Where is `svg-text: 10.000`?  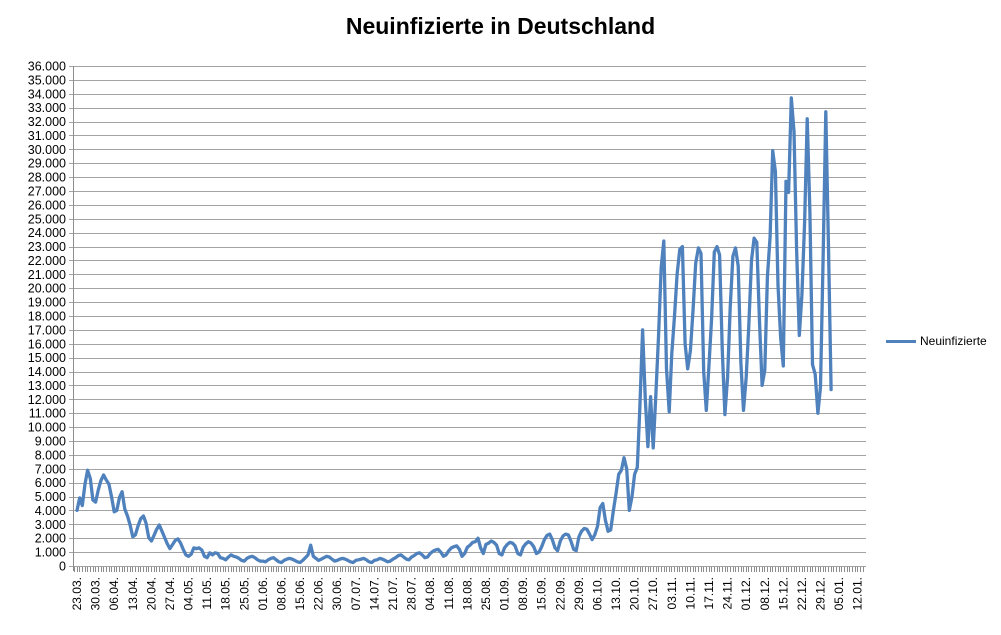 svg-text: 10.000 is located at coordinates (47, 428).